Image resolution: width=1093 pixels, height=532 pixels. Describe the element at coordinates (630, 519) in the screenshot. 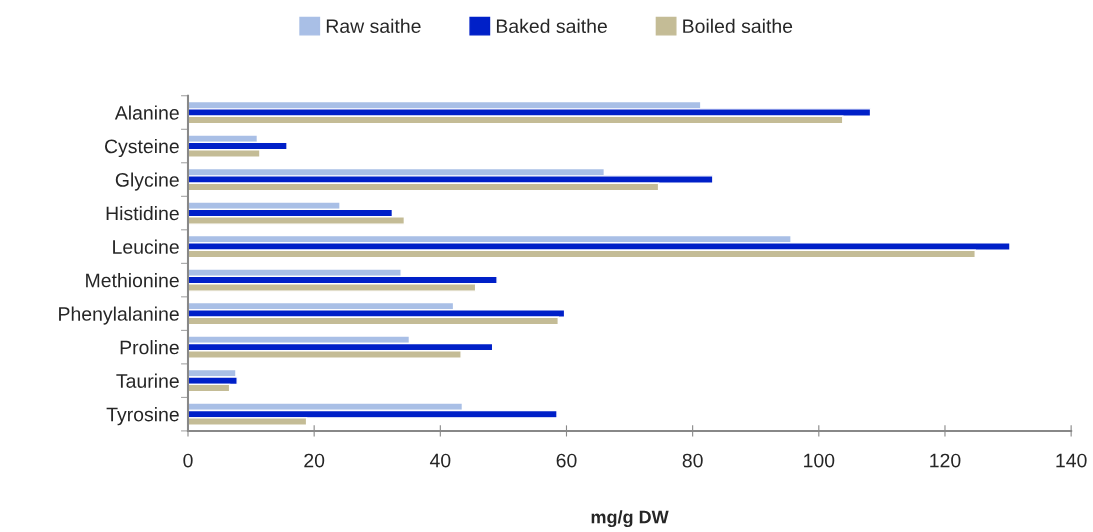

I see `x-axis-title: mg/g DW` at that location.